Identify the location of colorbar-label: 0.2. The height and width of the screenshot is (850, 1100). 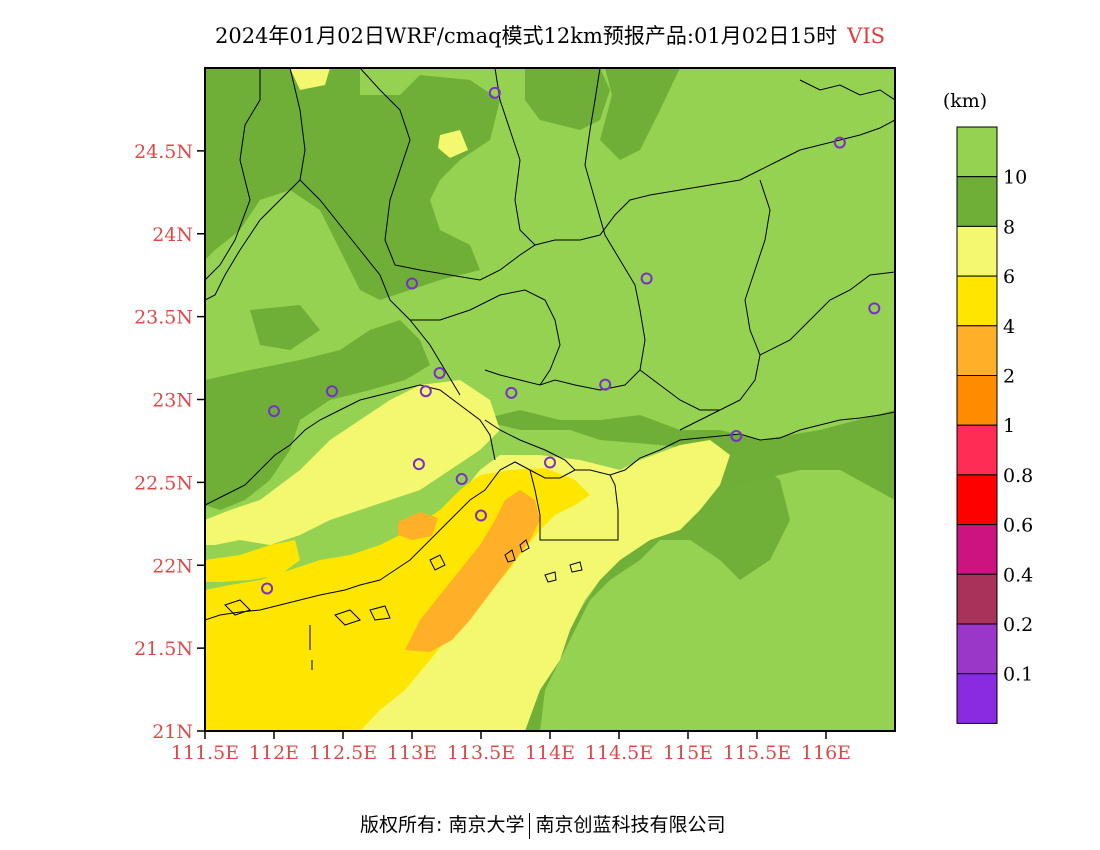
(1018, 625).